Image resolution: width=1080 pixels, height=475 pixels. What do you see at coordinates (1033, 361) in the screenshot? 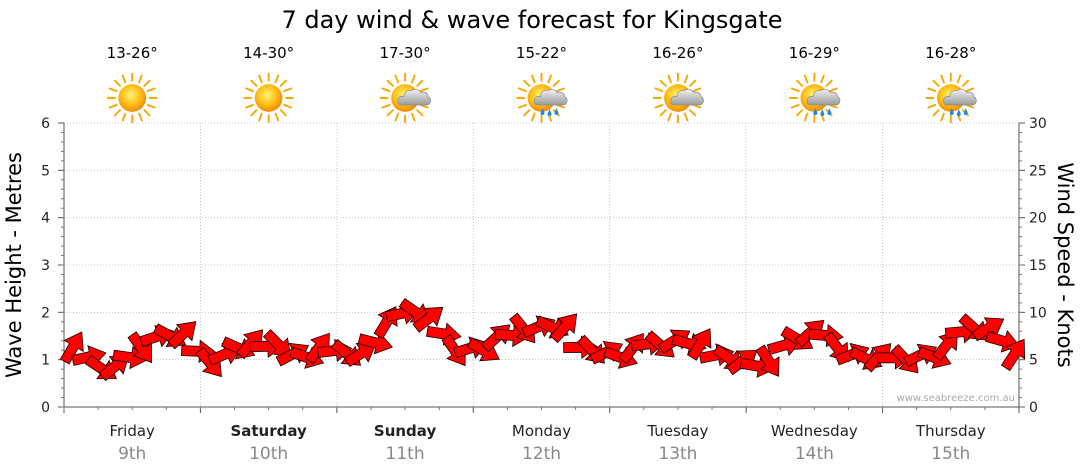
I see `right-tick-label: 5` at bounding box center [1033, 361].